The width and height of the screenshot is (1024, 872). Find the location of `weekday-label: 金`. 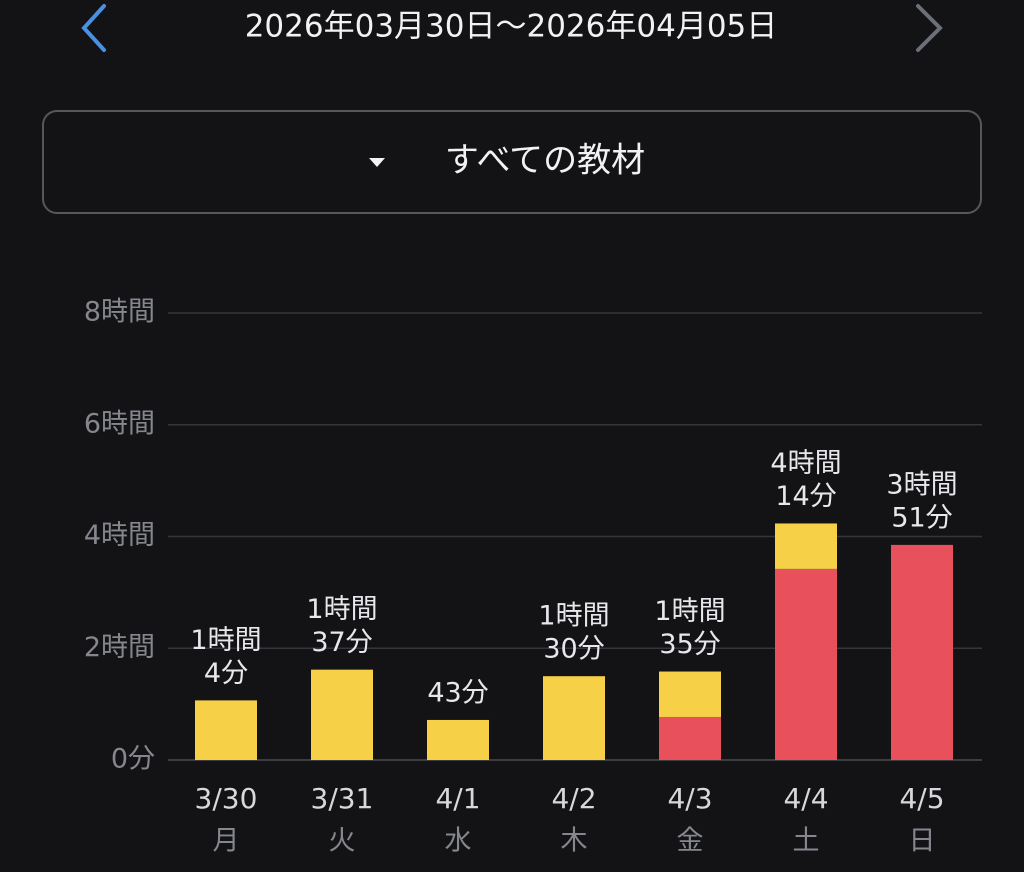

weekday-label: 金 is located at coordinates (690, 841).